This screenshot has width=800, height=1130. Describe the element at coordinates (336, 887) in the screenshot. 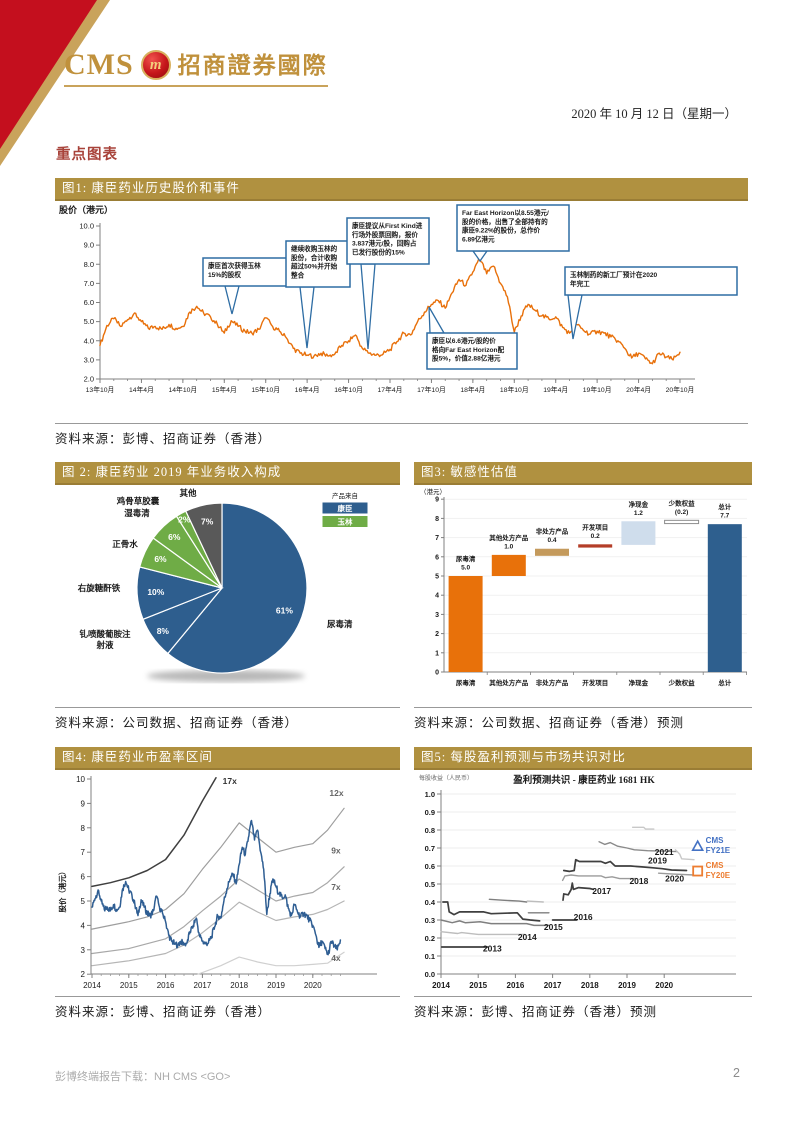

I see `pe-band-label: 7x` at that location.